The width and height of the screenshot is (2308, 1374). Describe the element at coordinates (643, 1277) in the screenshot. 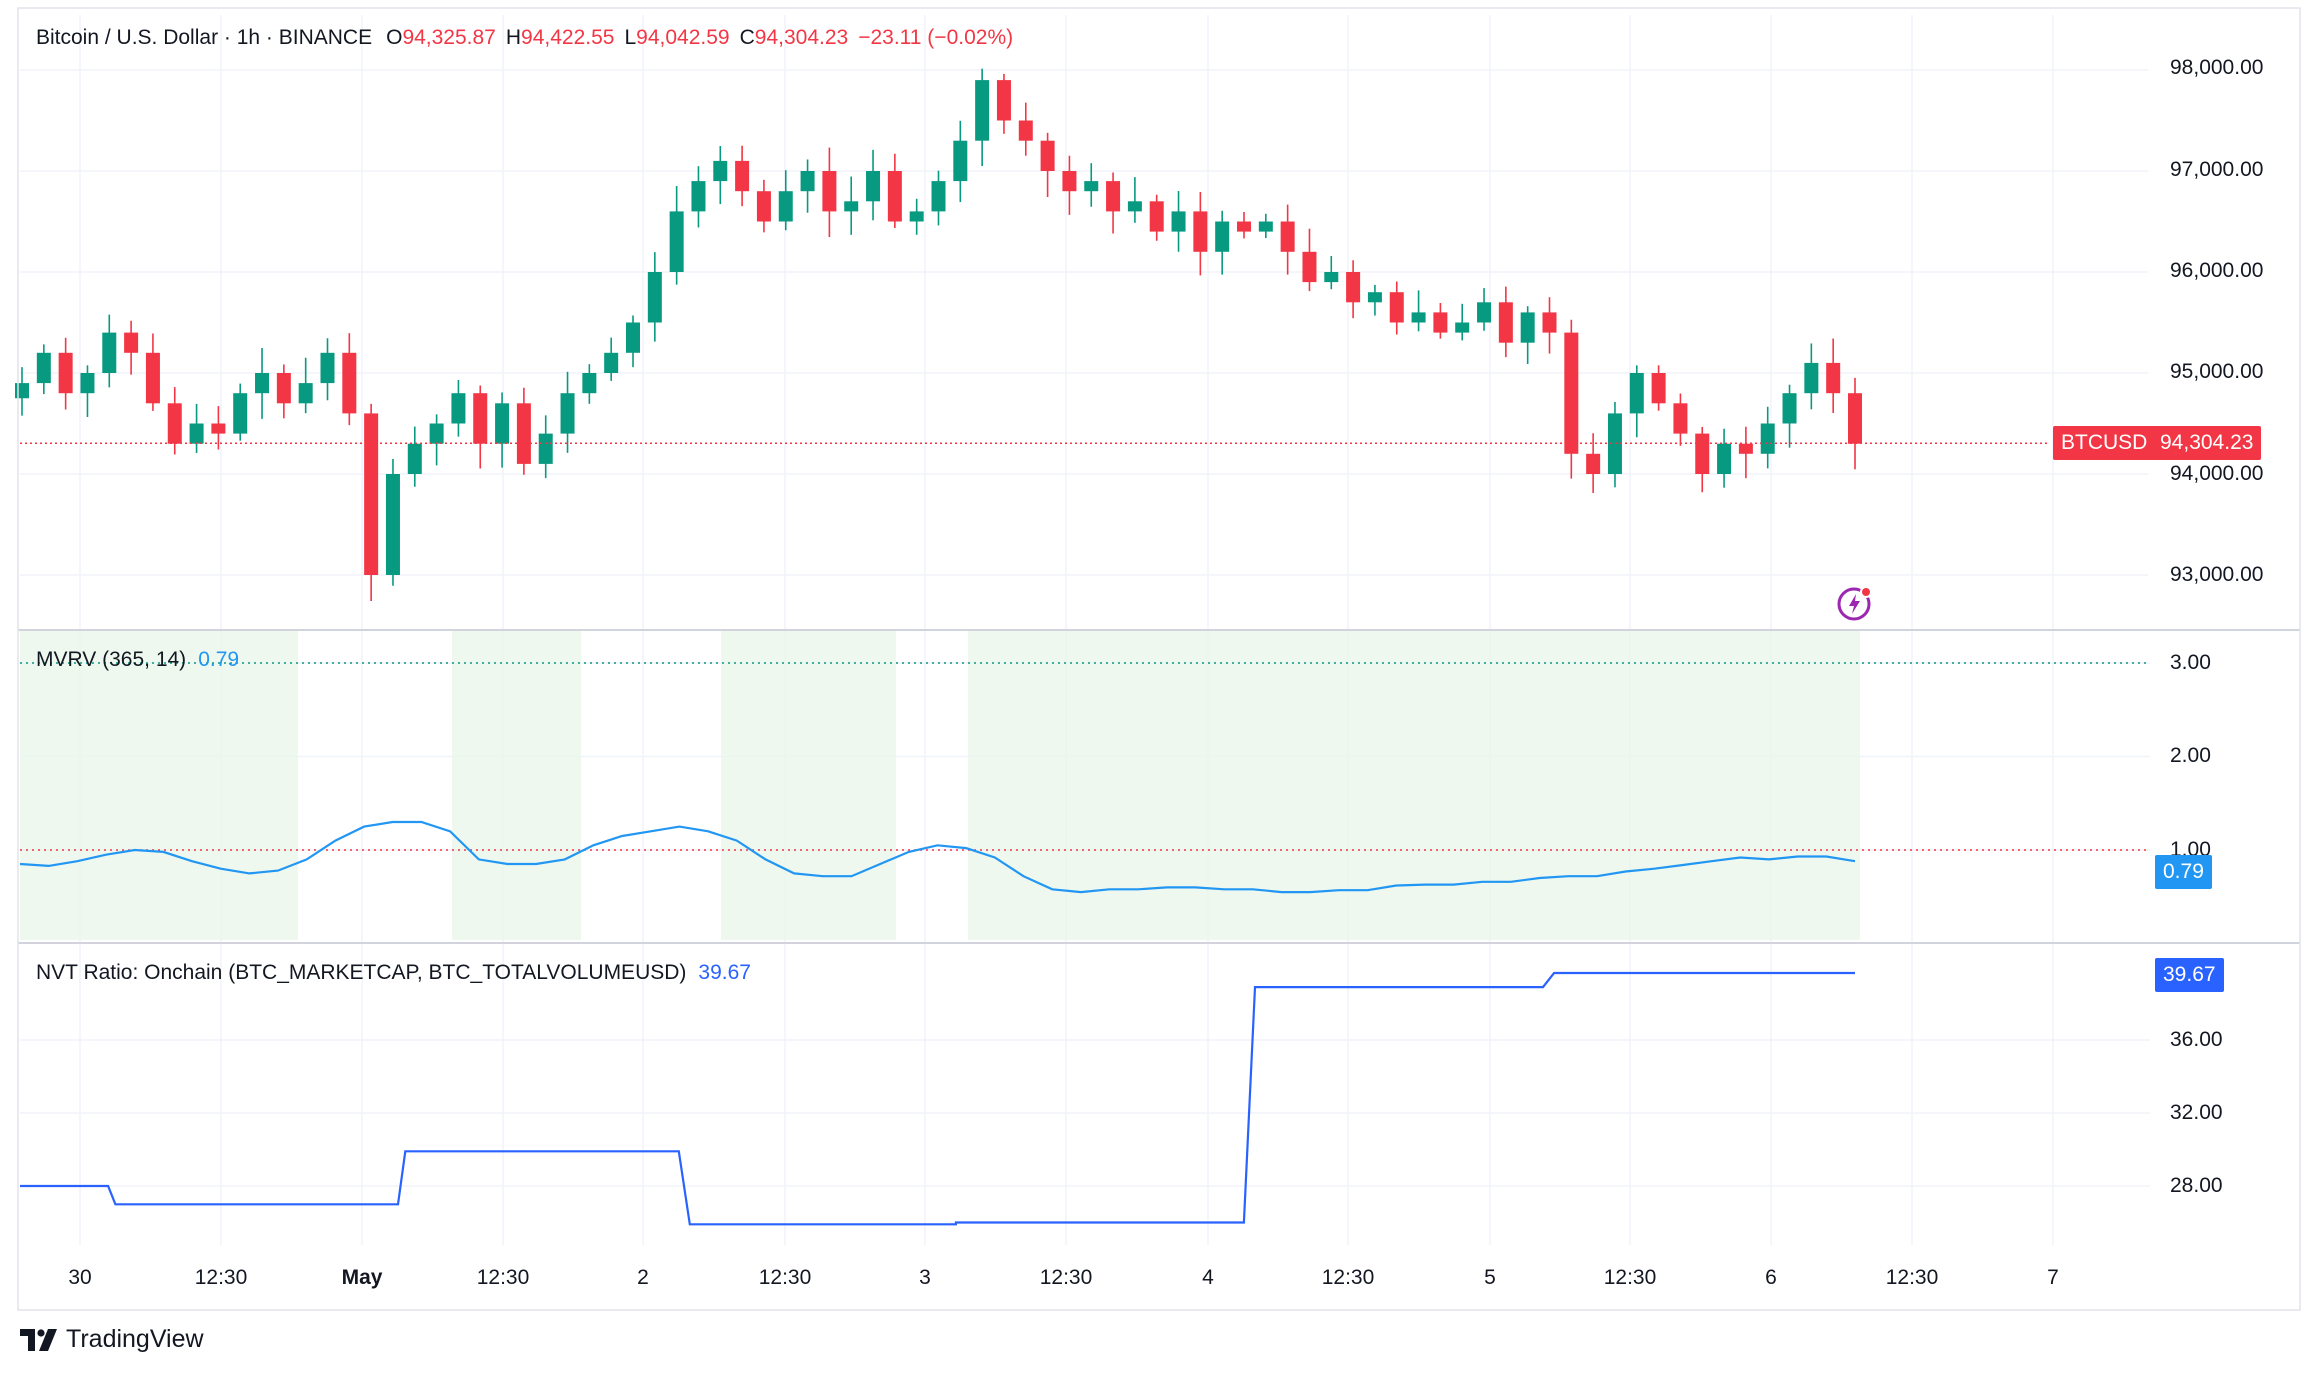

I see `time-axis-label: 2` at that location.